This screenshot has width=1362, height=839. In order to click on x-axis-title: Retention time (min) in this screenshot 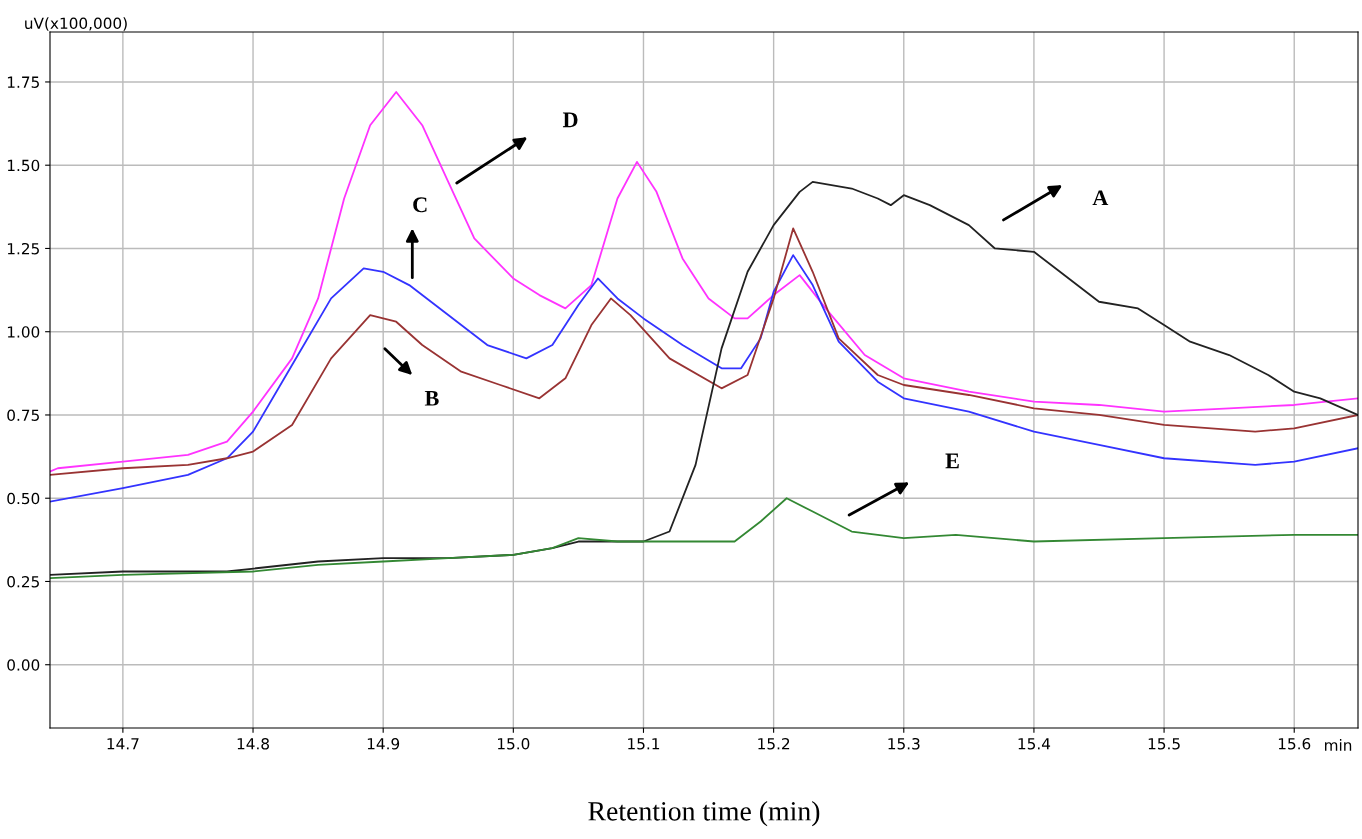, I will do `click(704, 814)`.